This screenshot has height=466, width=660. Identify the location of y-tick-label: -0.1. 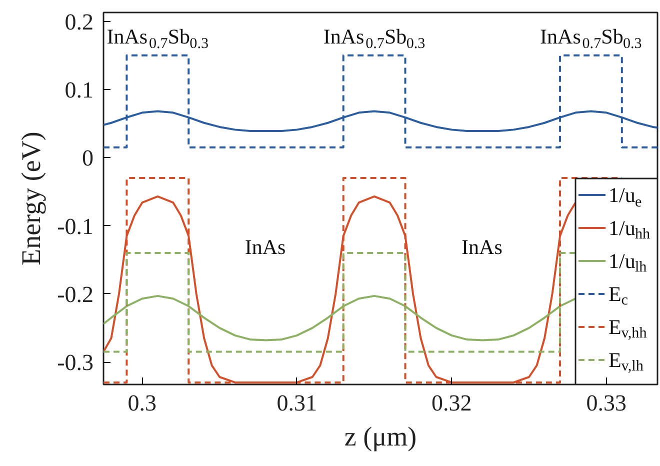
(75, 226).